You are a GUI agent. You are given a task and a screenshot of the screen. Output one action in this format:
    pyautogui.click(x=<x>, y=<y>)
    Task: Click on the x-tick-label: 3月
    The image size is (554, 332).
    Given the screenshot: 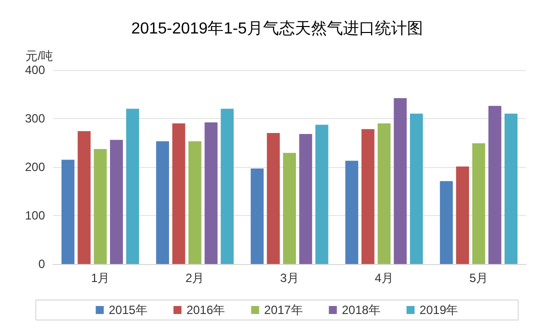 What is the action you would take?
    pyautogui.click(x=289, y=278)
    